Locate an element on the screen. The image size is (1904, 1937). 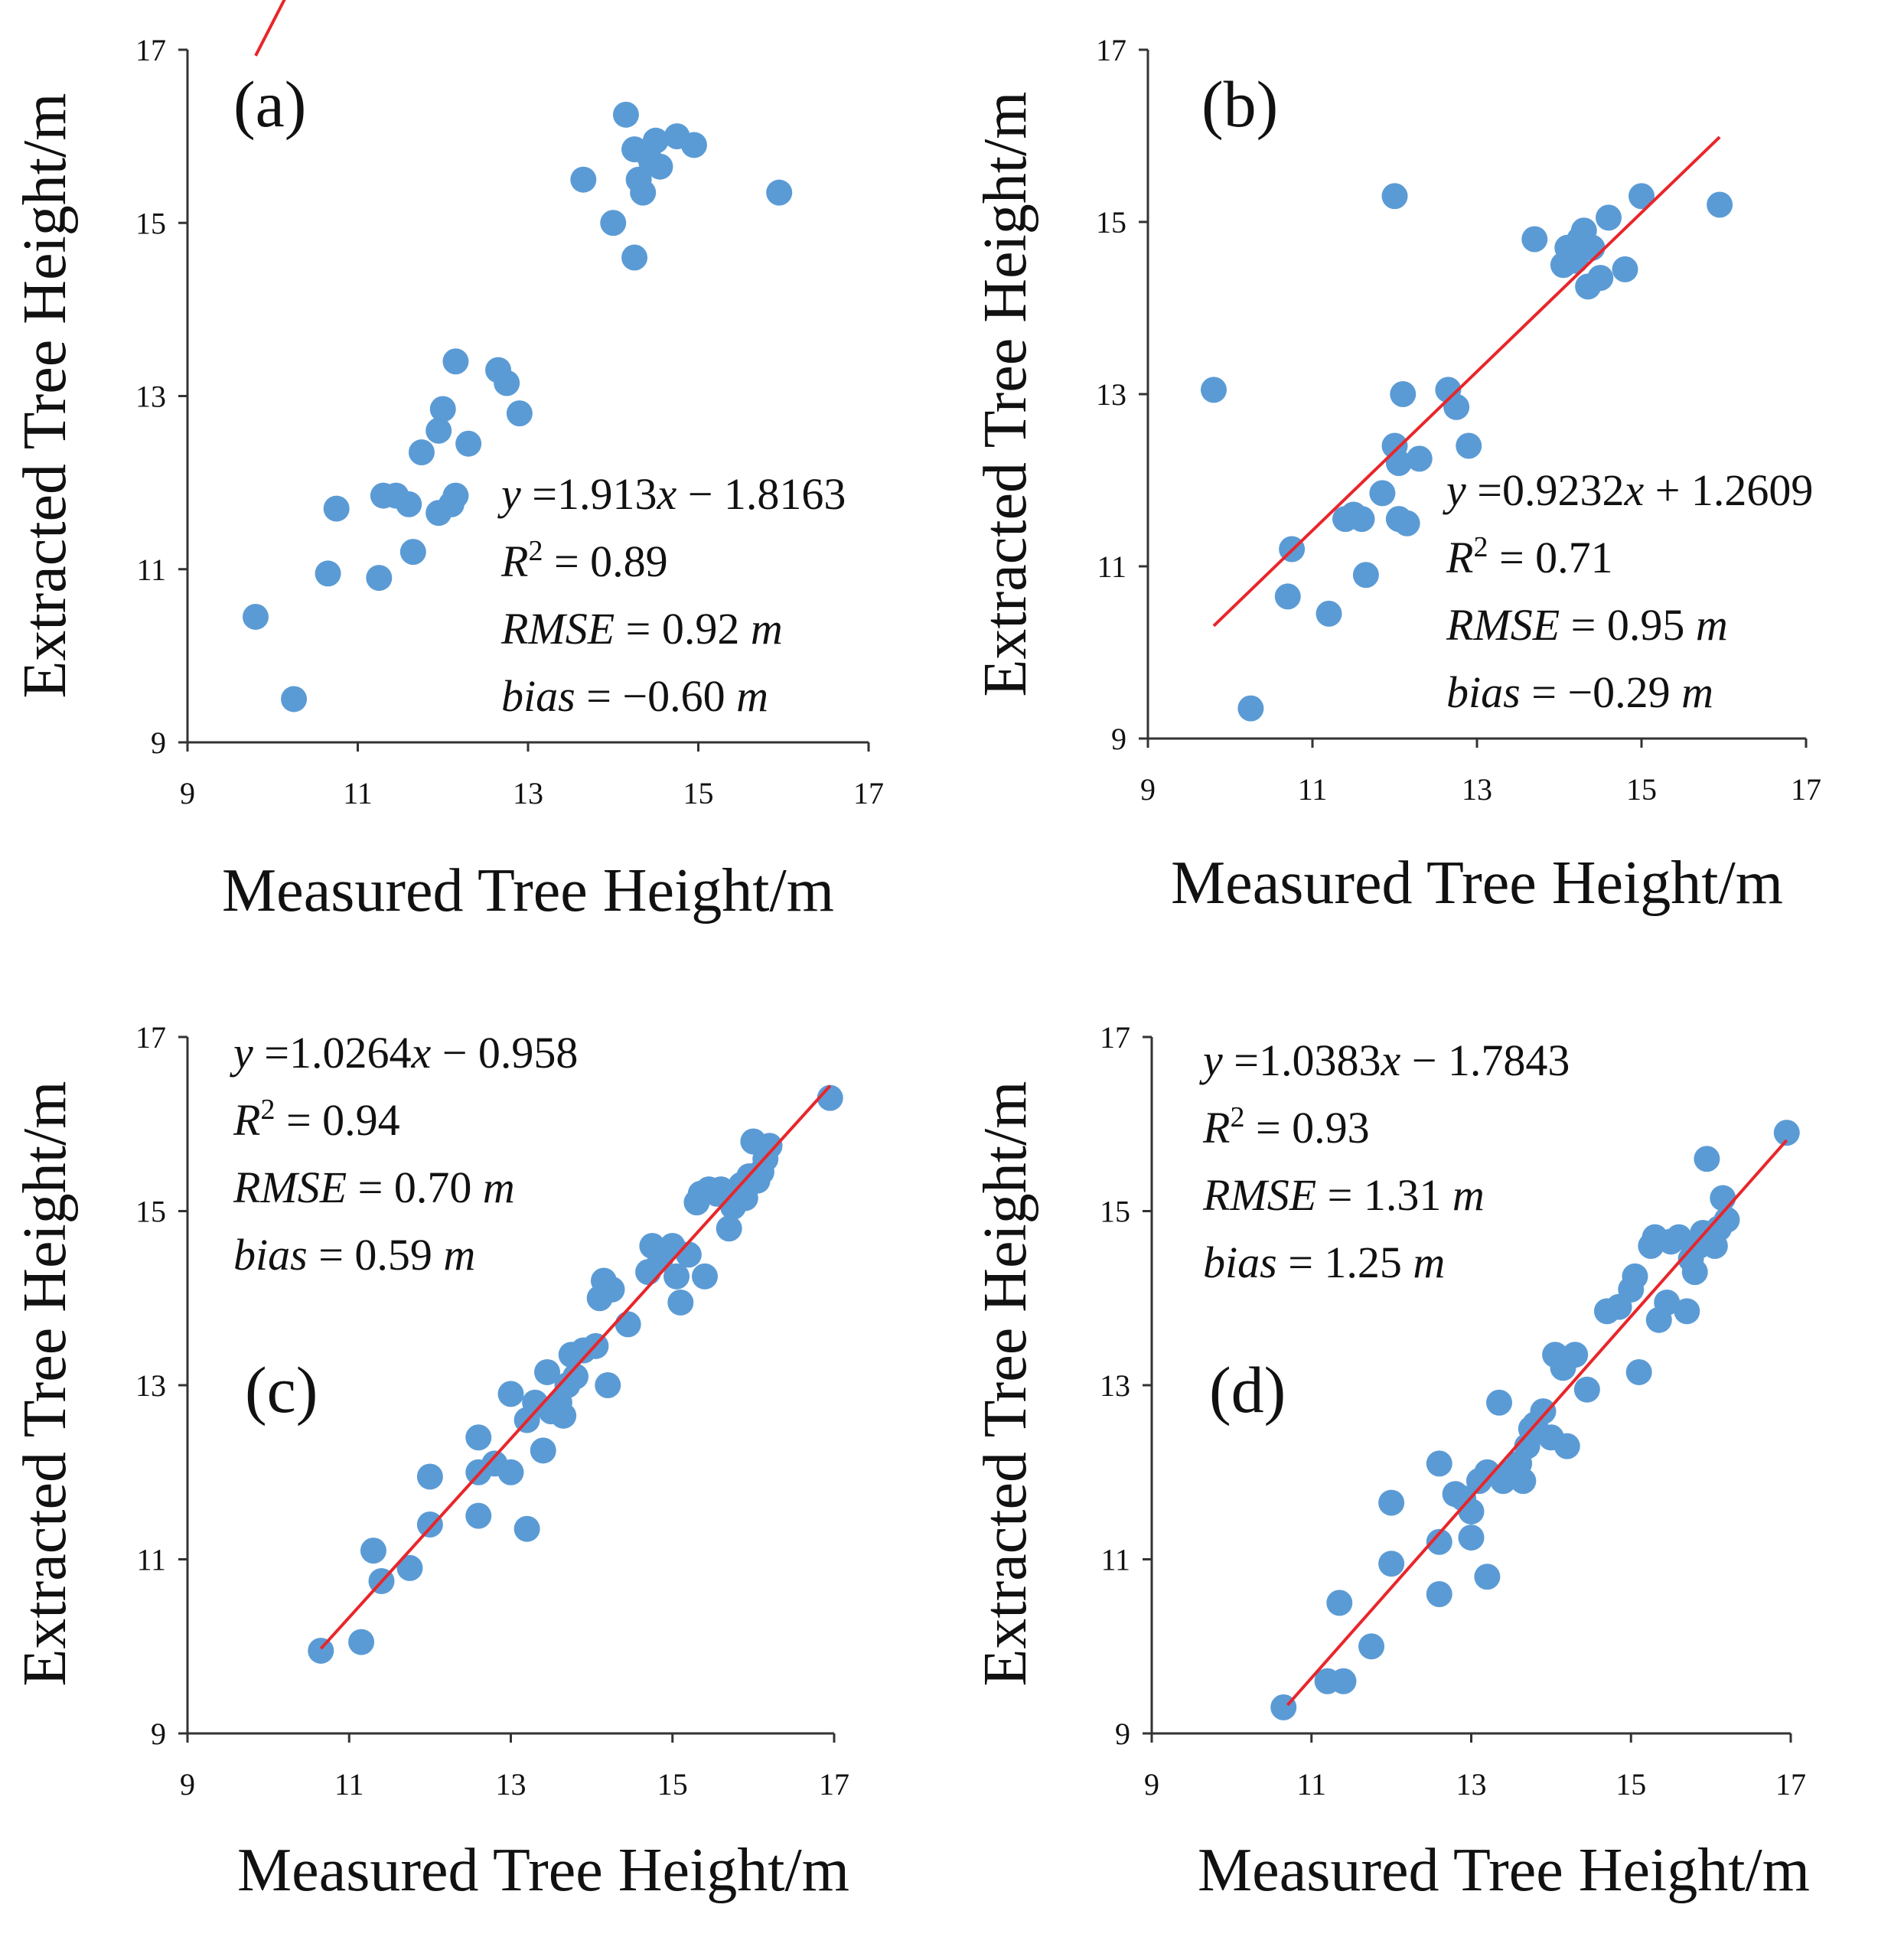
panel-label: (d) is located at coordinates (1247, 1390).